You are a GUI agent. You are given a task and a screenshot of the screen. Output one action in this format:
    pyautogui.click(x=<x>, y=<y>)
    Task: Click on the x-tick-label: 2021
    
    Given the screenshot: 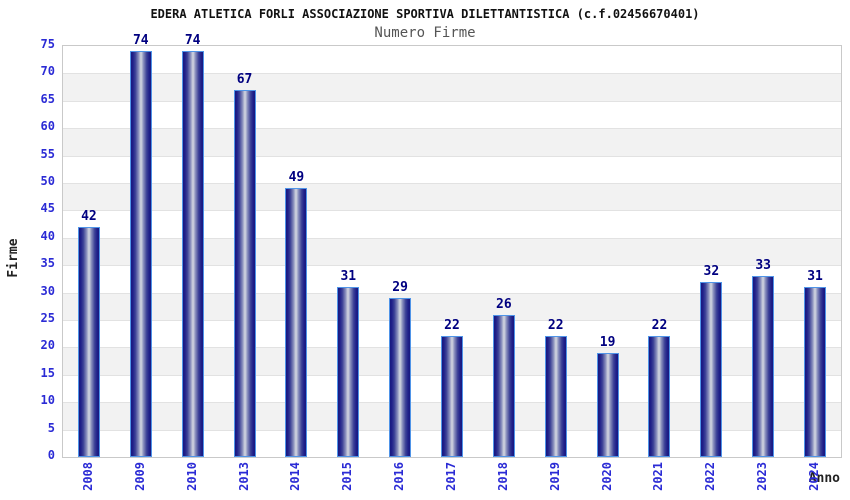 What is the action you would take?
    pyautogui.click(x=658, y=476)
    